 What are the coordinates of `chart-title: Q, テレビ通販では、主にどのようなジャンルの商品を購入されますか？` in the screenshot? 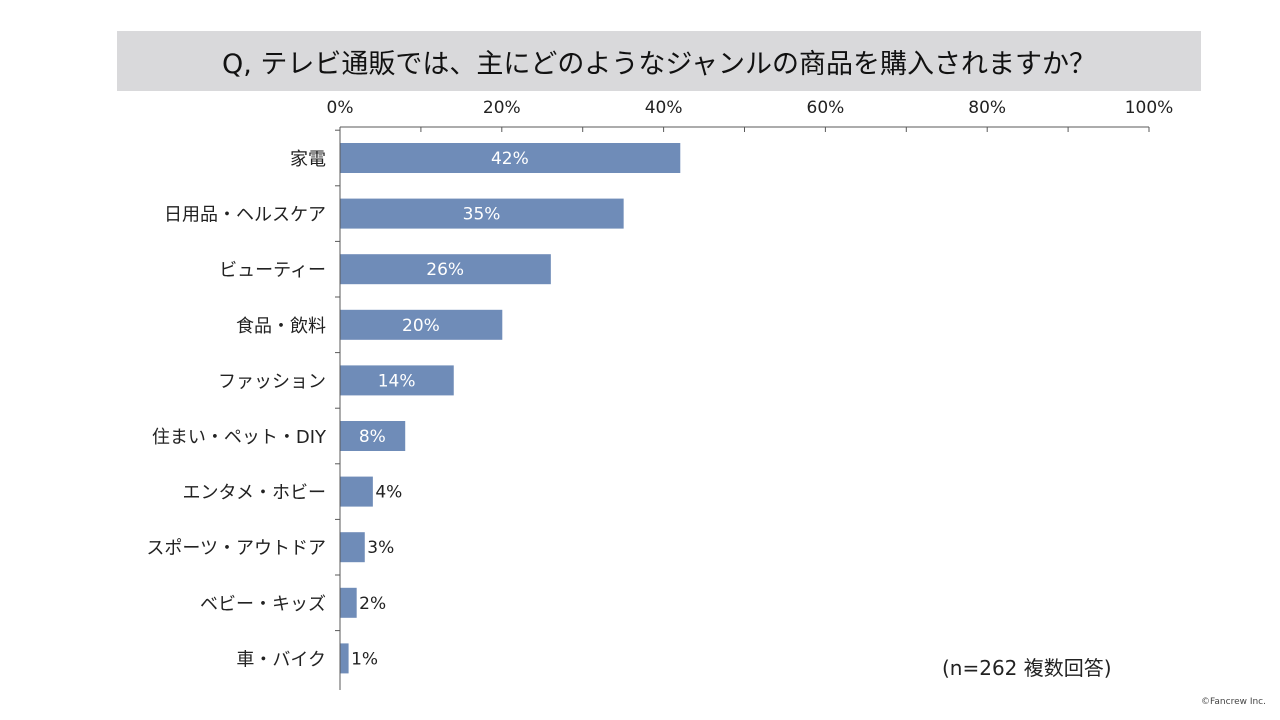 It's located at (659, 64).